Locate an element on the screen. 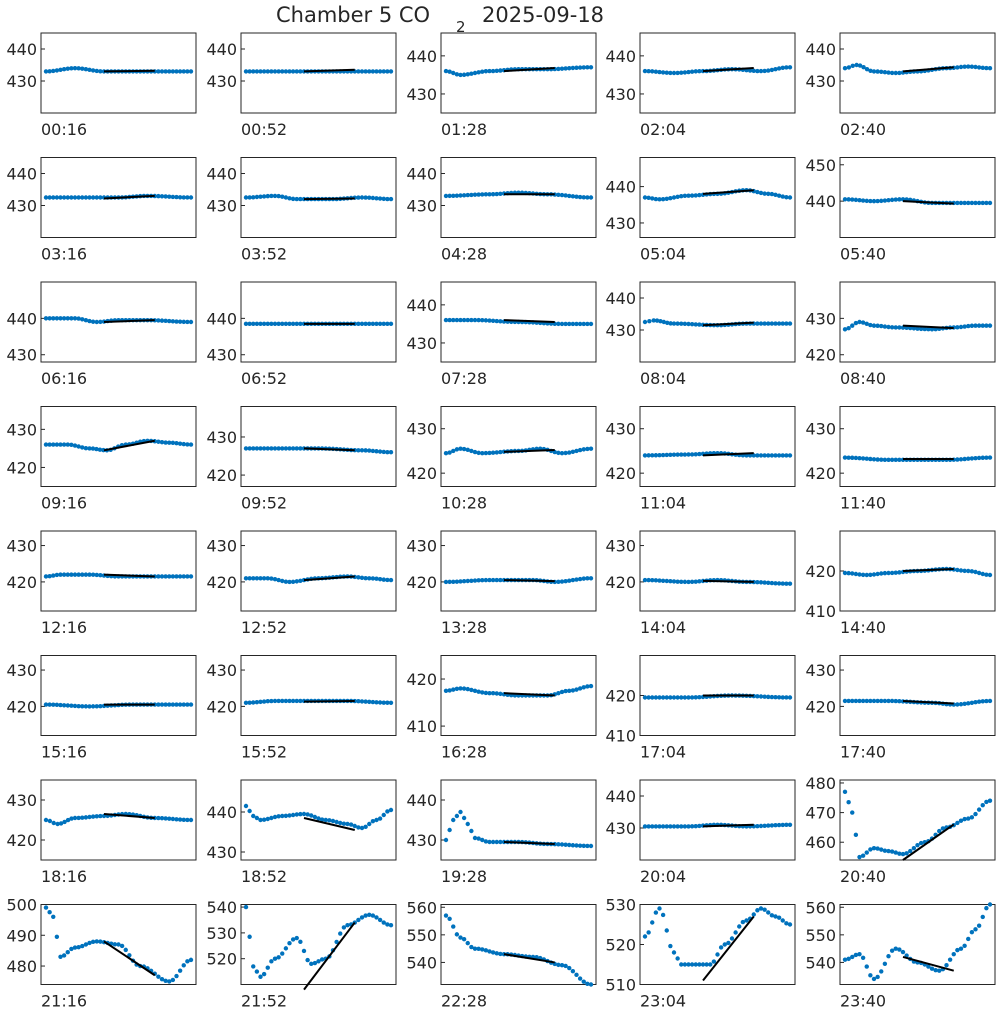  y-tick-label: 430 is located at coordinates (620, 223).